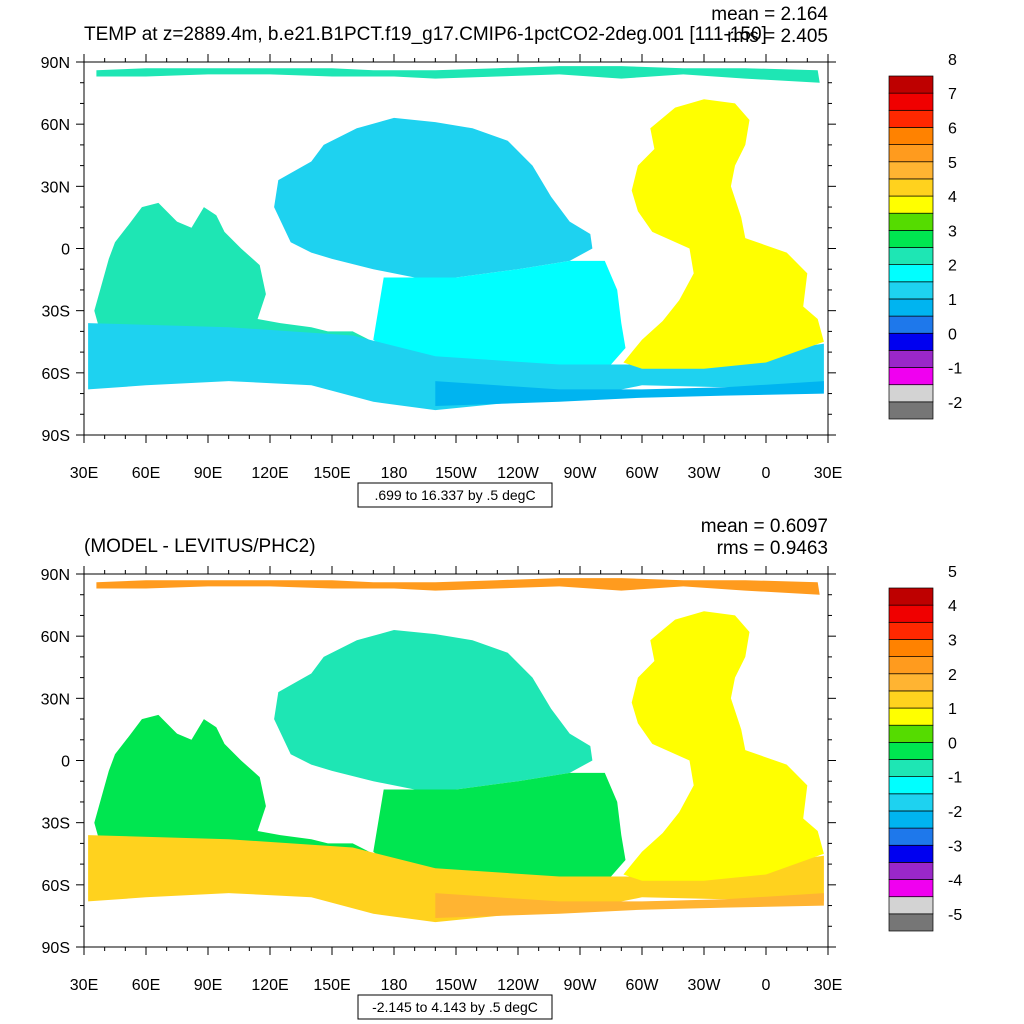 The height and width of the screenshot is (1024, 1024). What do you see at coordinates (643, 473) in the screenshot?
I see `x-tick-label: 60W` at bounding box center [643, 473].